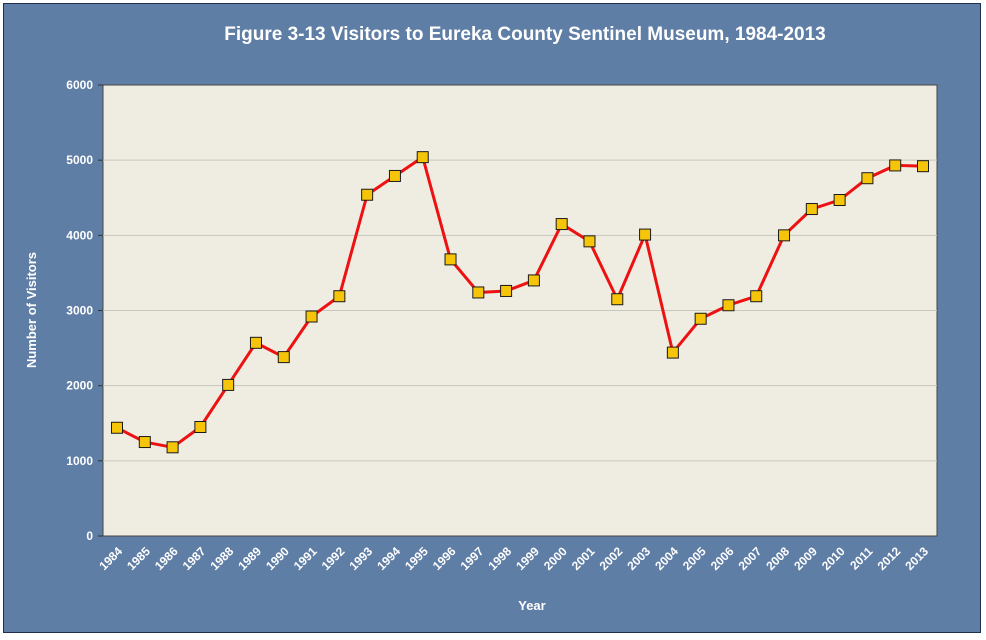 This screenshot has width=986, height=640. Describe the element at coordinates (79, 311) in the screenshot. I see `y-tick-label: 3000` at that location.